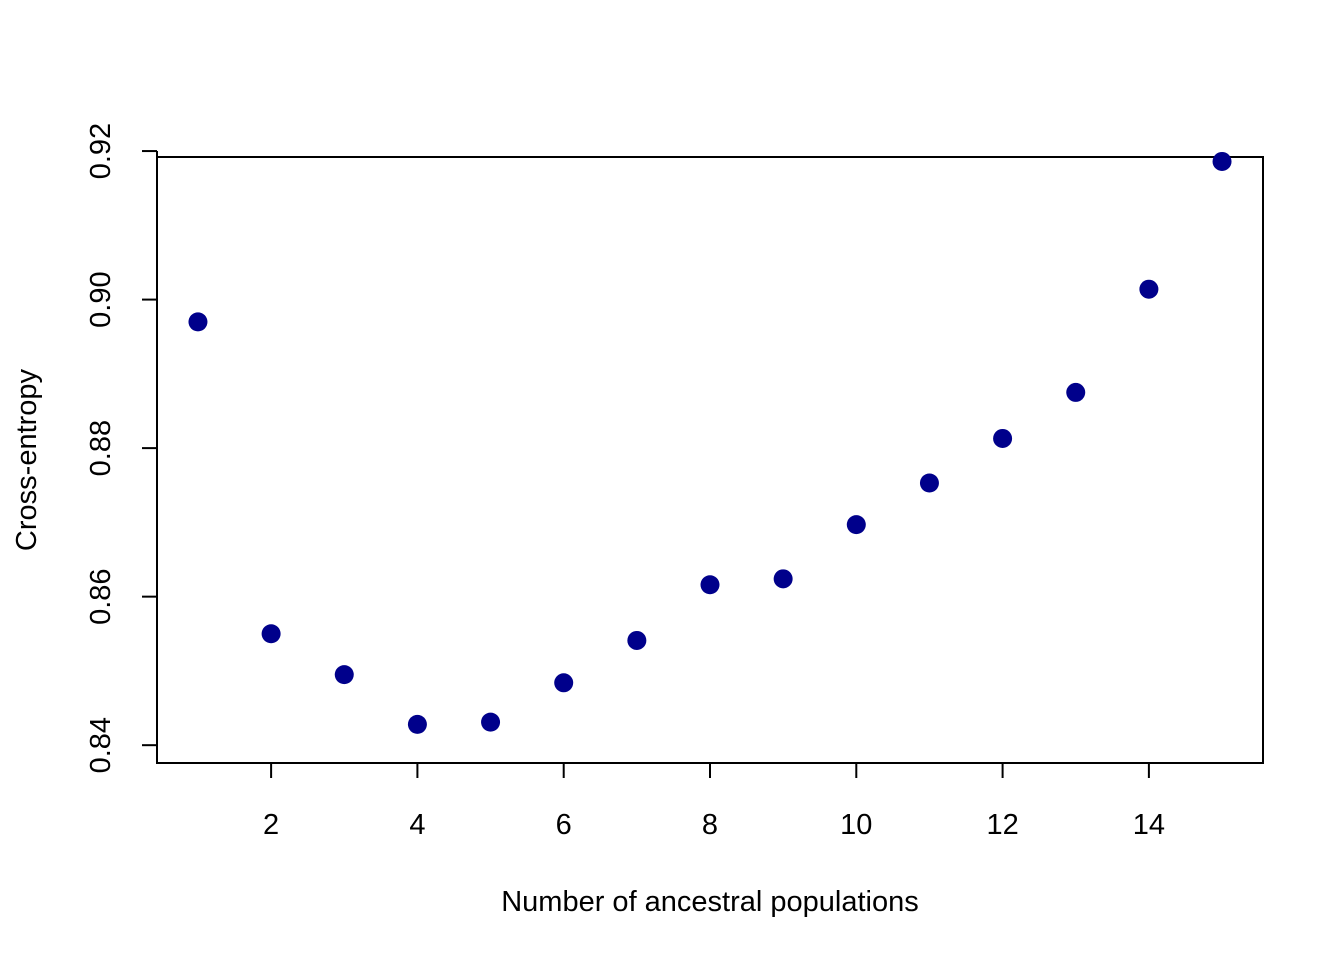 This screenshot has height=960, width=1344. What do you see at coordinates (710, 902) in the screenshot?
I see `x-axis-title: Number of ancestral populations` at bounding box center [710, 902].